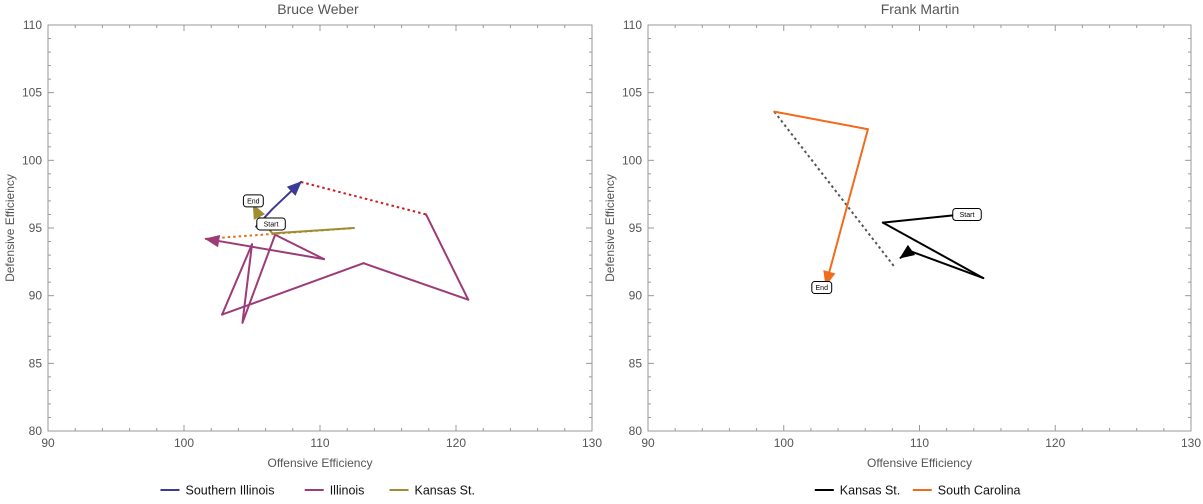 The height and width of the screenshot is (504, 1203). What do you see at coordinates (347, 491) in the screenshot?
I see `legend-label: Illinois` at bounding box center [347, 491].